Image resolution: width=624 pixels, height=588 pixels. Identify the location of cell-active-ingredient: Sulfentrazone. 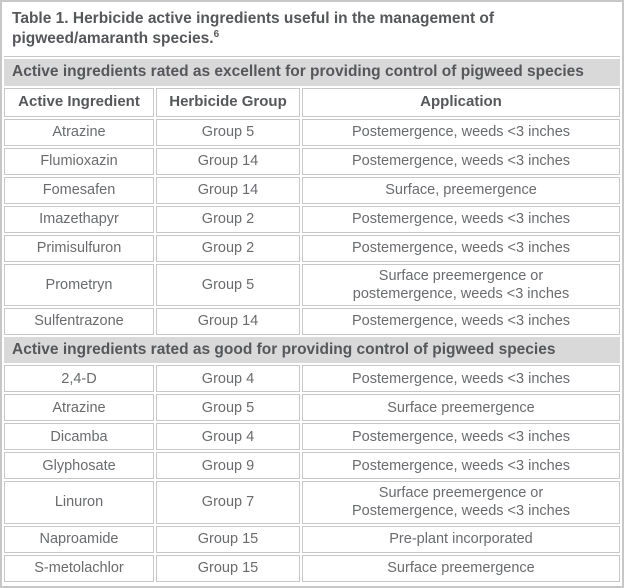
(79, 321).